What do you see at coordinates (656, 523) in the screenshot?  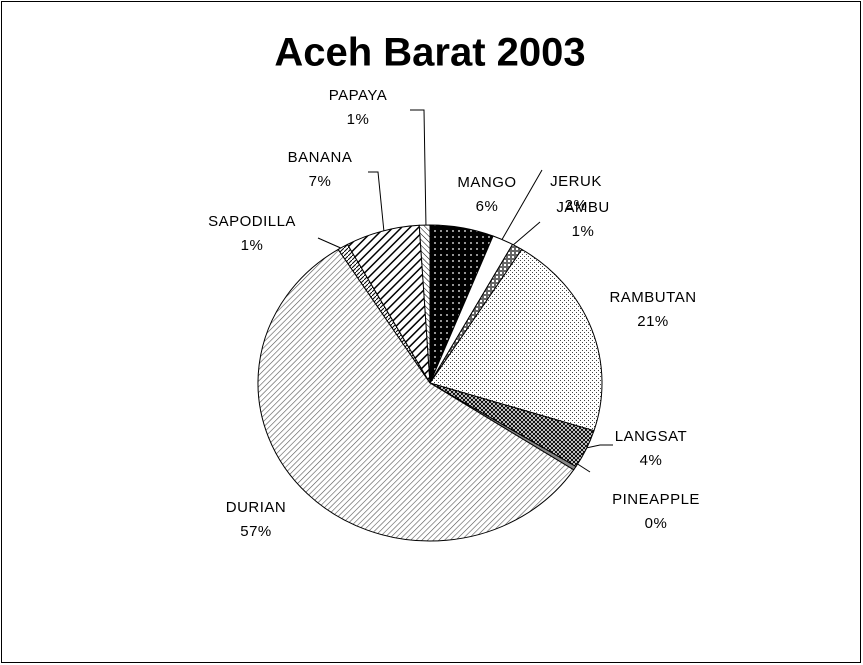 I see `slice-value-label: 0%` at bounding box center [656, 523].